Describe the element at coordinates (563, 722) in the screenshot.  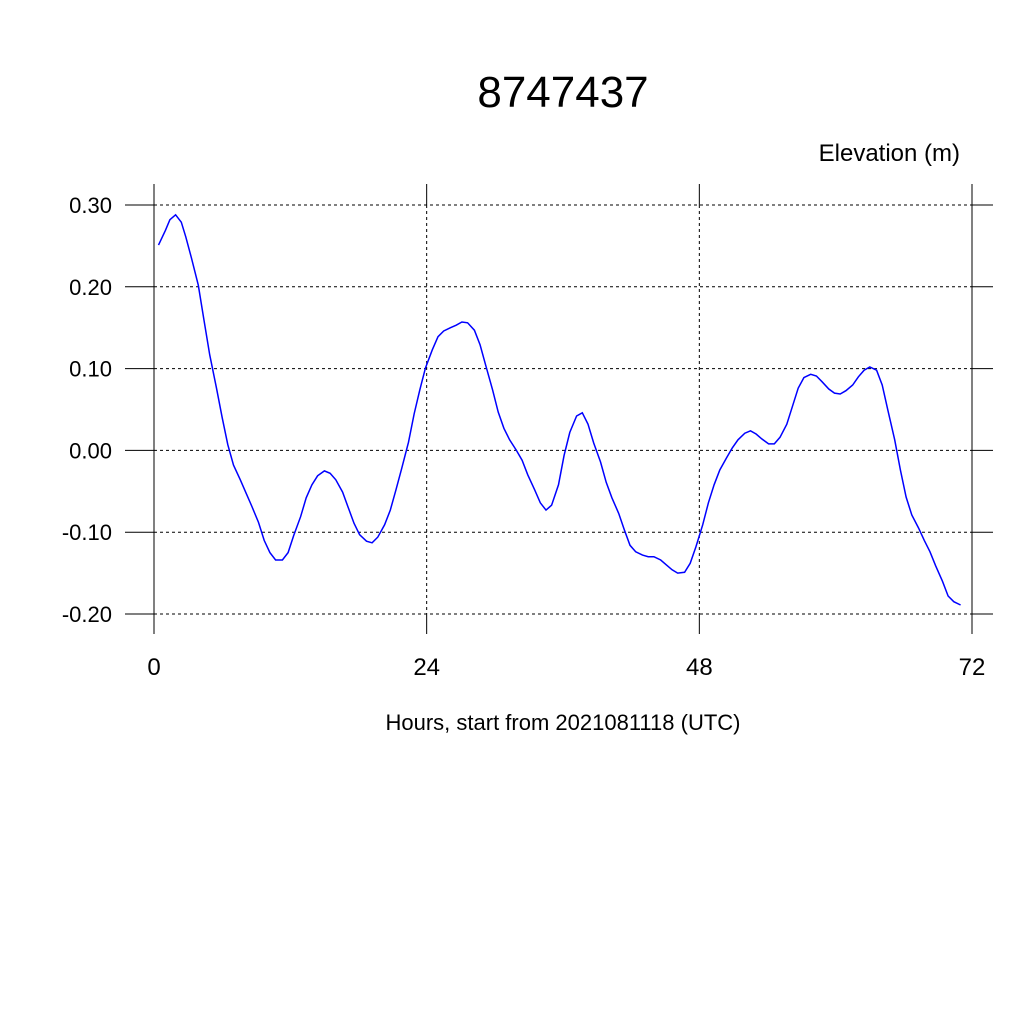
I see `x-axis-label: Hours, start from 2021081118 (UTC)` at that location.